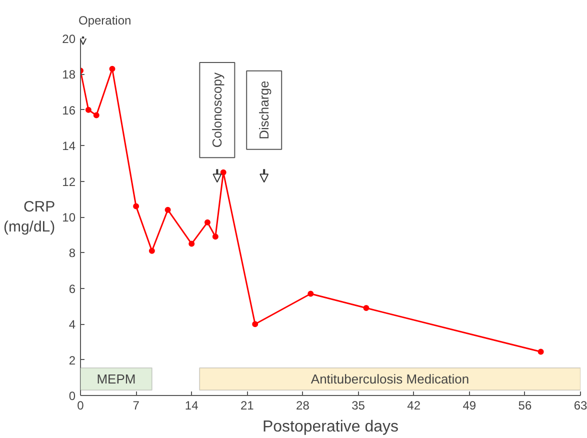 This screenshot has width=587, height=438. What do you see at coordinates (303, 405) in the screenshot?
I see `x-tick-label: 28` at bounding box center [303, 405].